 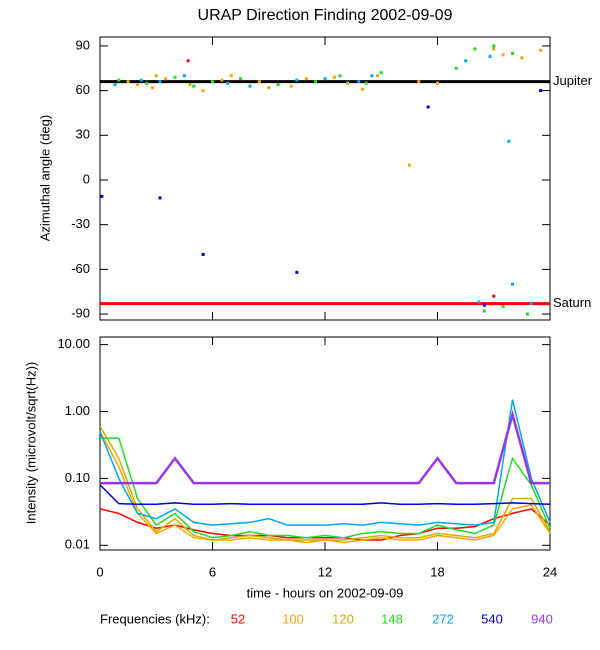 What do you see at coordinates (77, 410) in the screenshot?
I see `y-tick-label: 1.00` at bounding box center [77, 410].